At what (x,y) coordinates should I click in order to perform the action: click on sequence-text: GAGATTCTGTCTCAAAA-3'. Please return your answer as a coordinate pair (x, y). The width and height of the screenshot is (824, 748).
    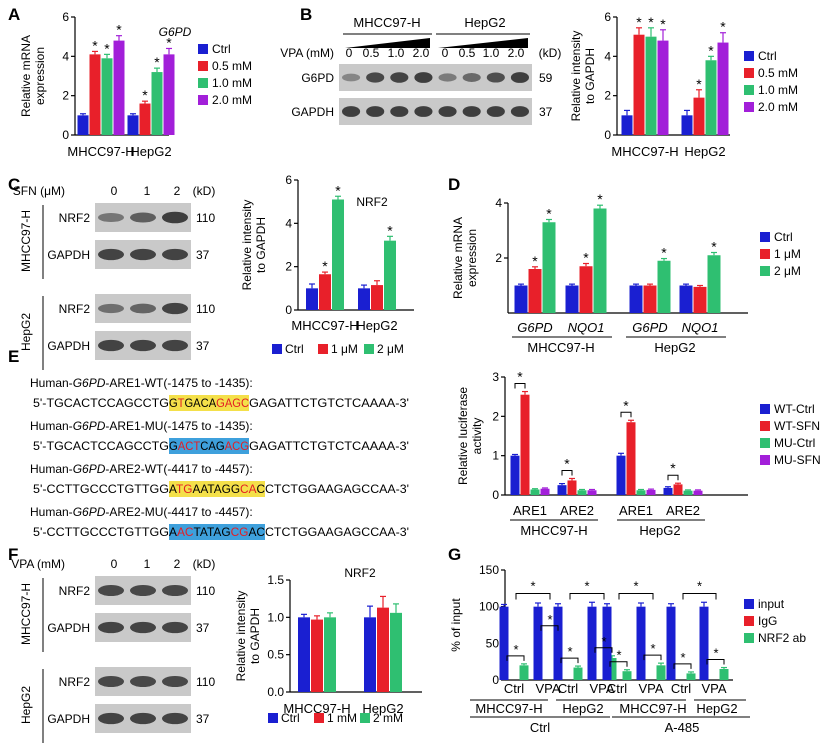
    Looking at the image, I should click on (329, 403).